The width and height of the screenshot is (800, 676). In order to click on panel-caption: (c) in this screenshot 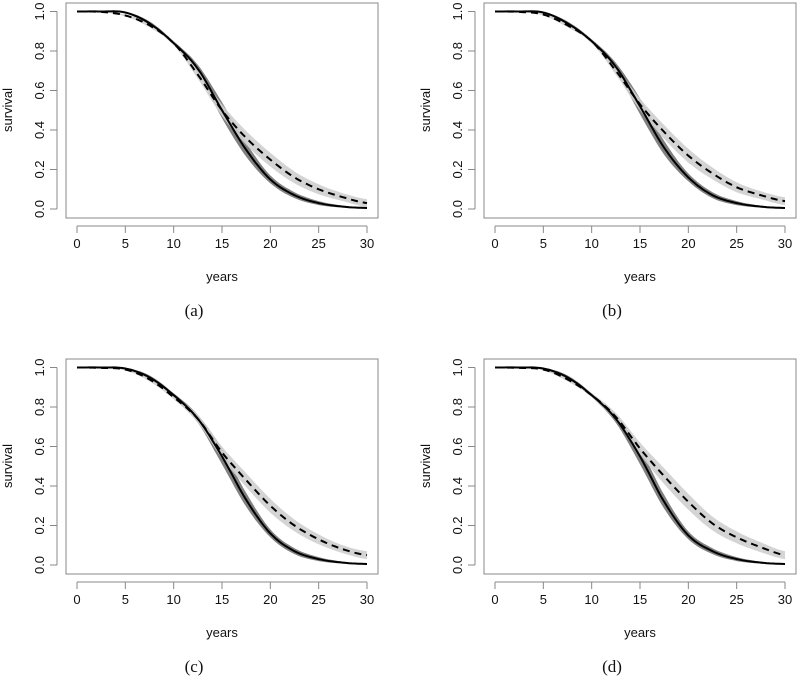, I will do `click(194, 666)`.